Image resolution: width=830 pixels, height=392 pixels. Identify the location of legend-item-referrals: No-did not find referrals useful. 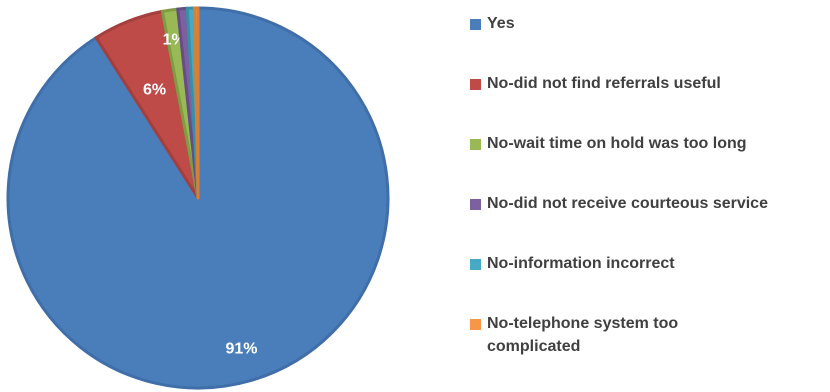
(595, 85).